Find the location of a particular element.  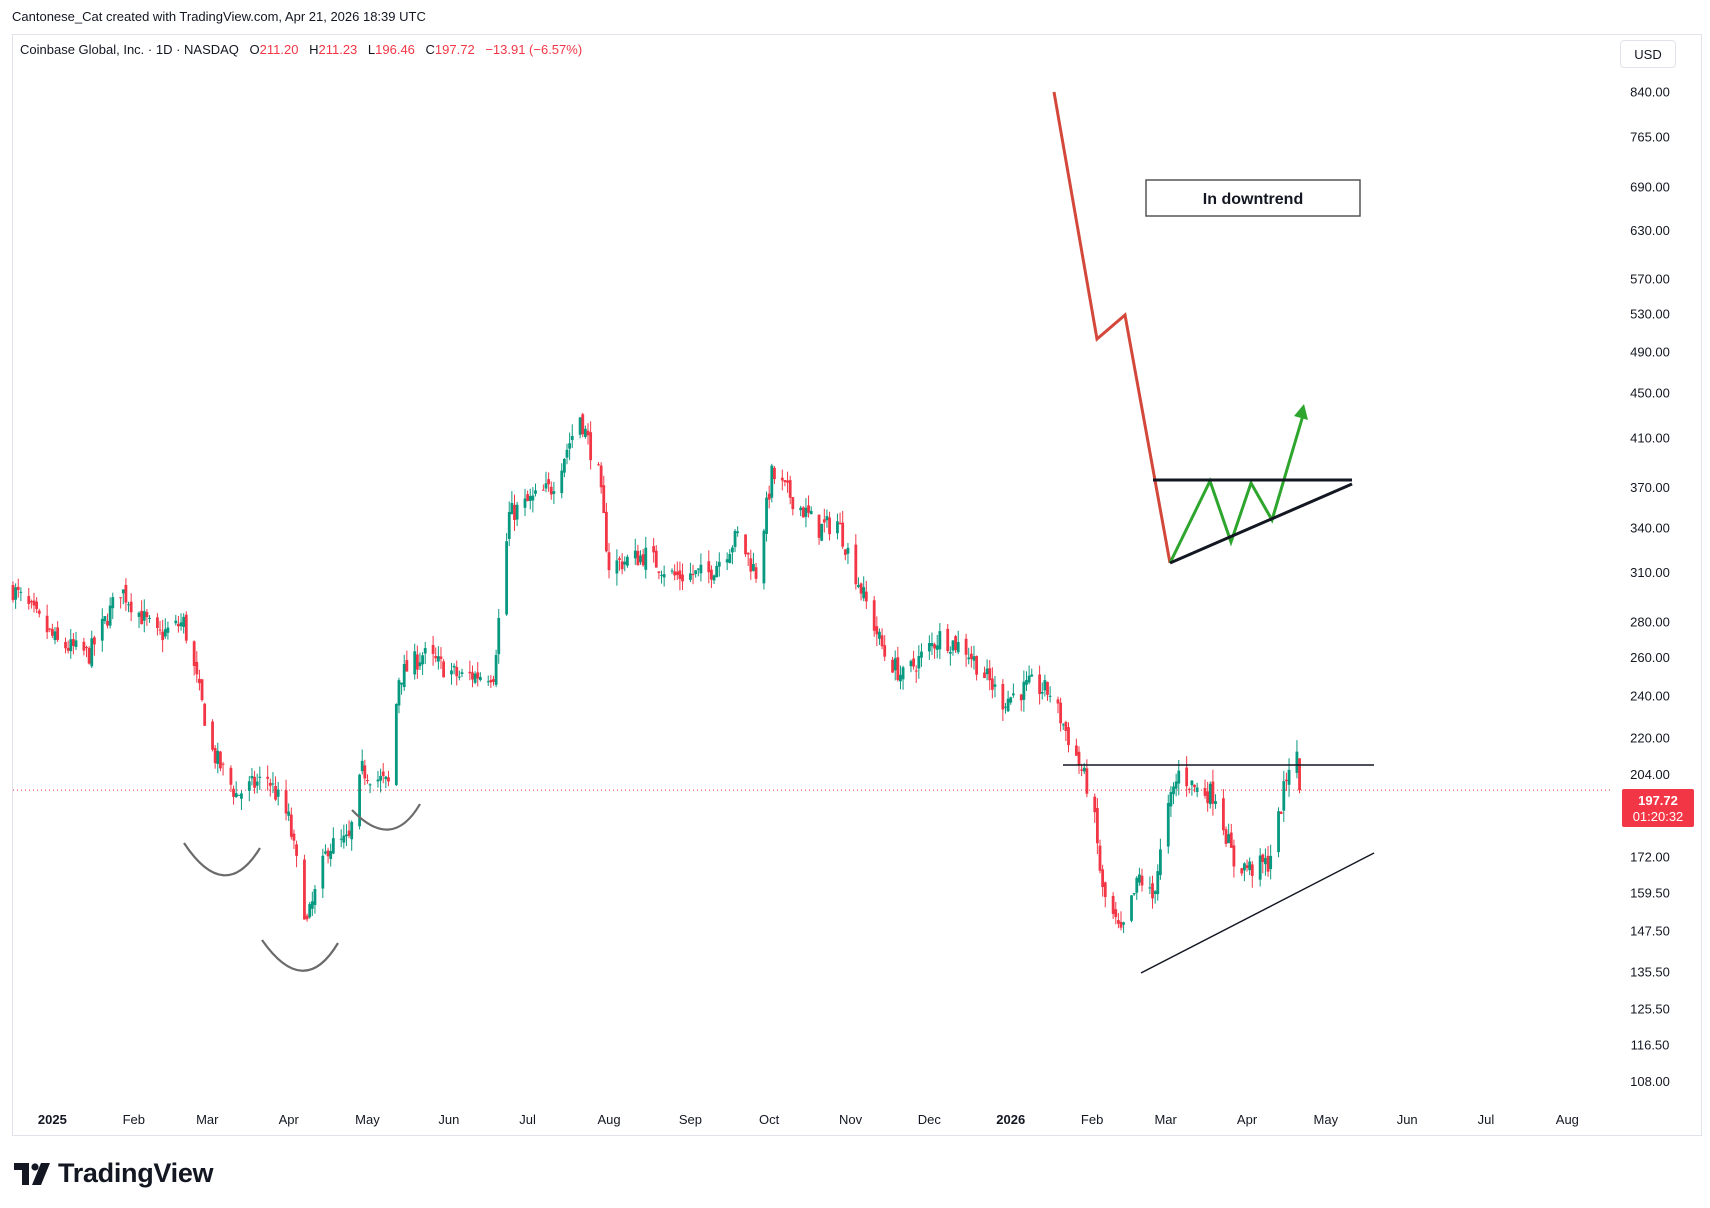

left-shoulder-arc is located at coordinates (222, 859).